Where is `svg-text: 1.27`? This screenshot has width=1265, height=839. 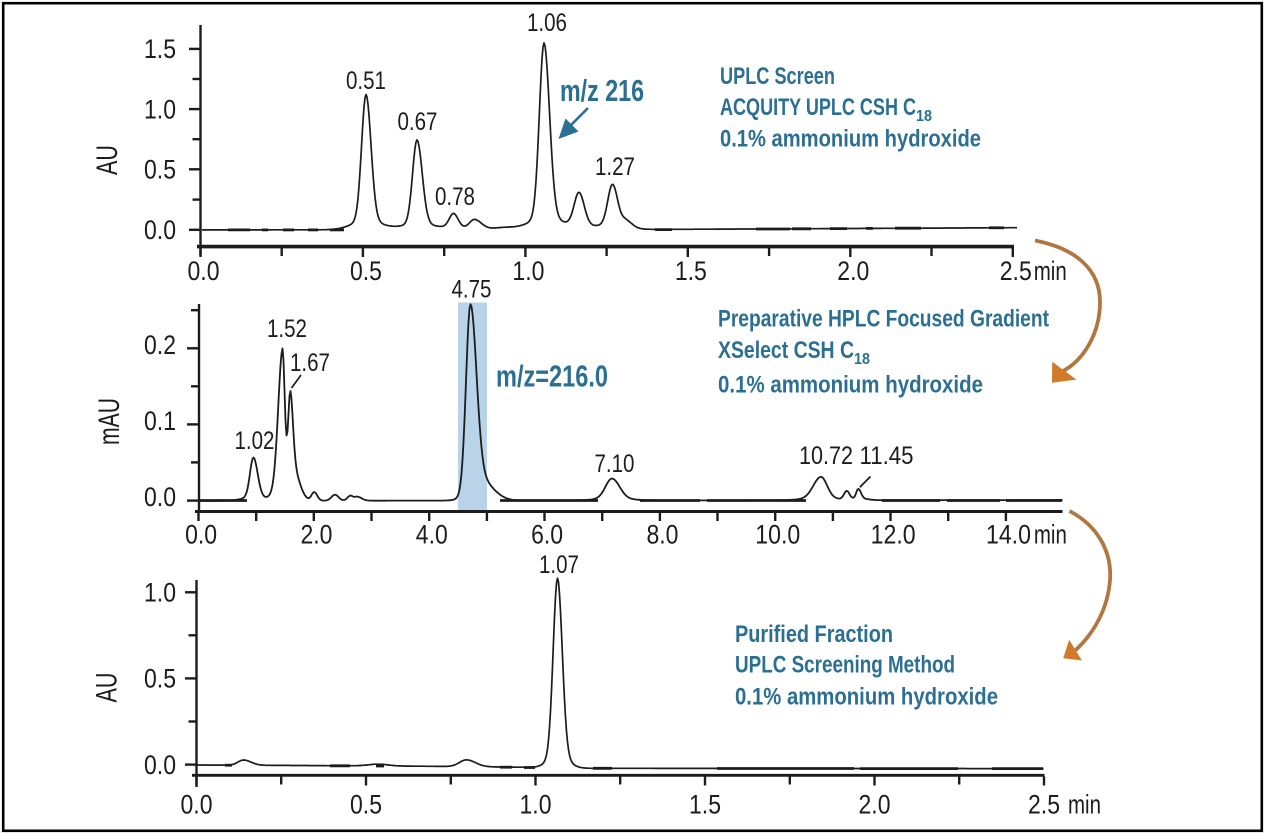 svg-text: 1.27 is located at coordinates (615, 167).